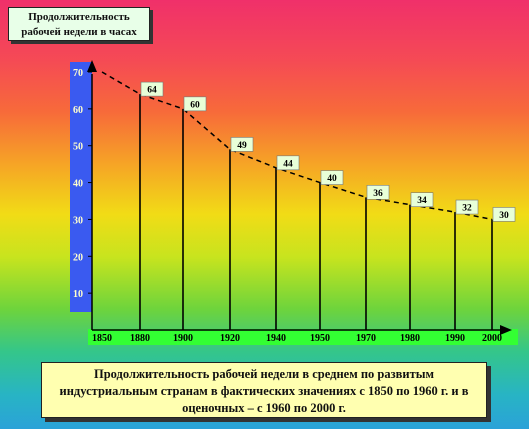 The height and width of the screenshot is (429, 529). What do you see at coordinates (78, 110) in the screenshot?
I see `y-tick-label: 60` at bounding box center [78, 110].